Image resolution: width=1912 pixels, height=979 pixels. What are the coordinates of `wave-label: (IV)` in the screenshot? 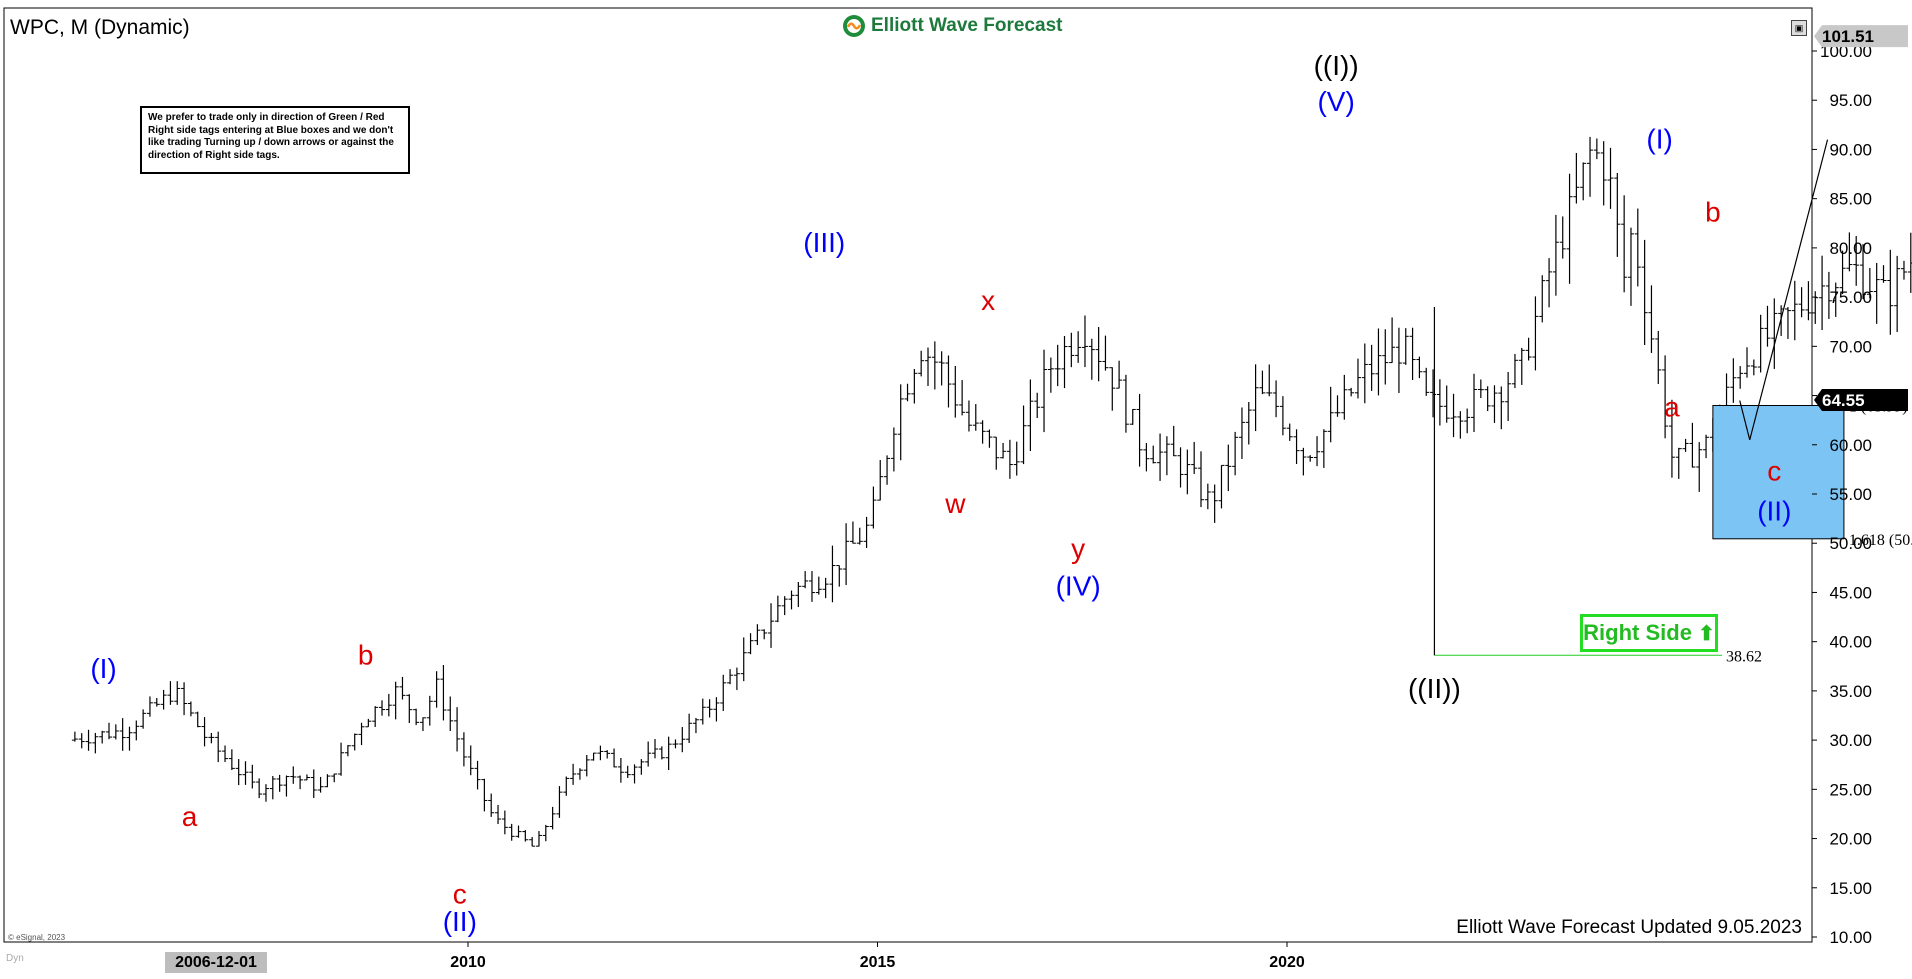 It's located at (1078, 586).